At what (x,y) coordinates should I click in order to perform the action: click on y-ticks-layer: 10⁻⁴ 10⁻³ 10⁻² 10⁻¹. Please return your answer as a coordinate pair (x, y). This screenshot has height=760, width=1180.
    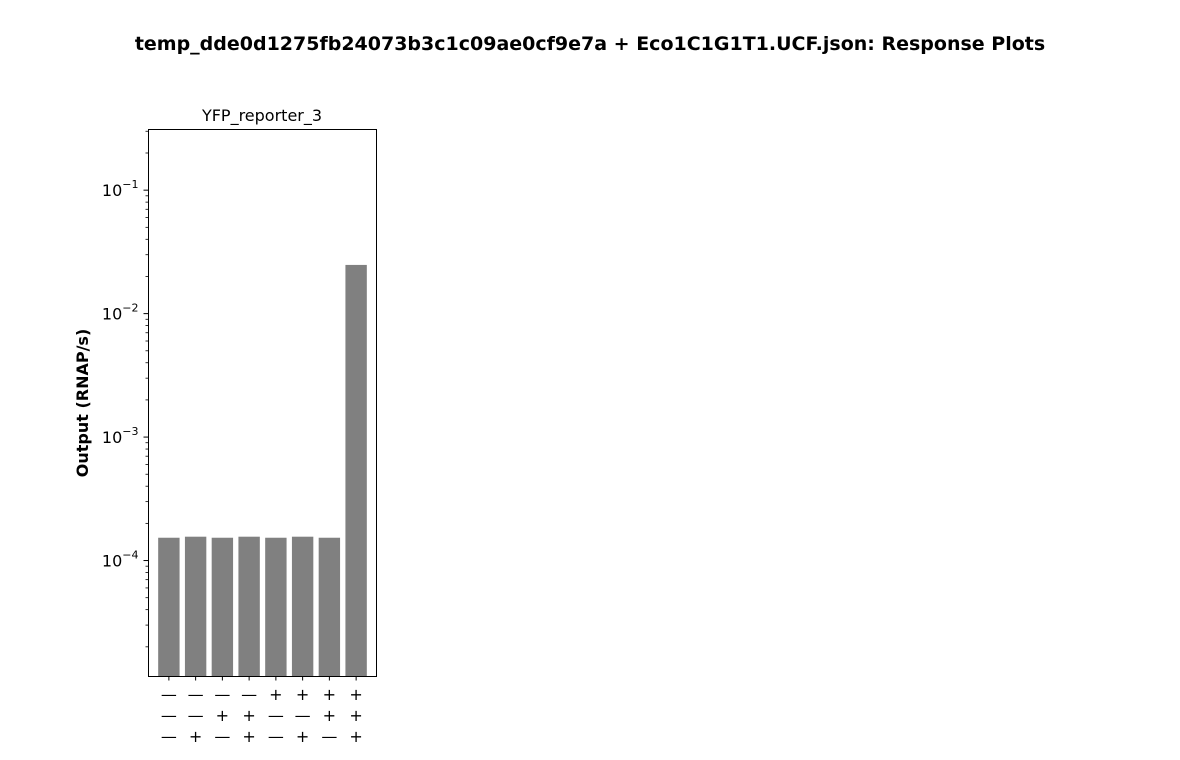
    Looking at the image, I should click on (125, 389).